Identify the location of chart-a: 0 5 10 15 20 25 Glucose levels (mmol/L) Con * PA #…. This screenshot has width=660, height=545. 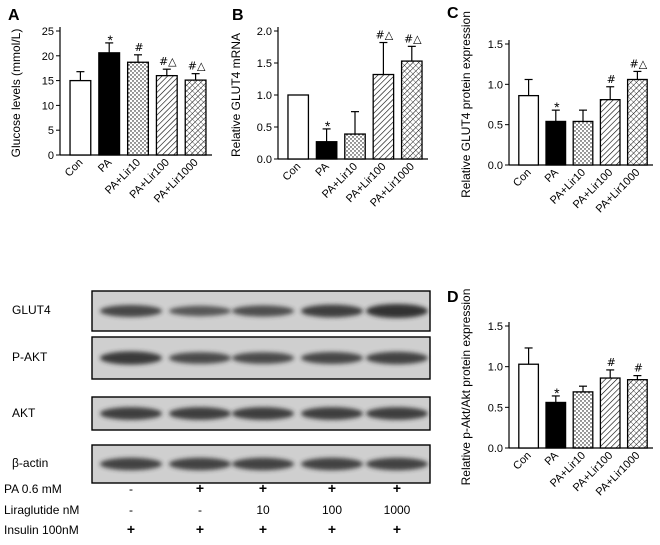
(110, 115).